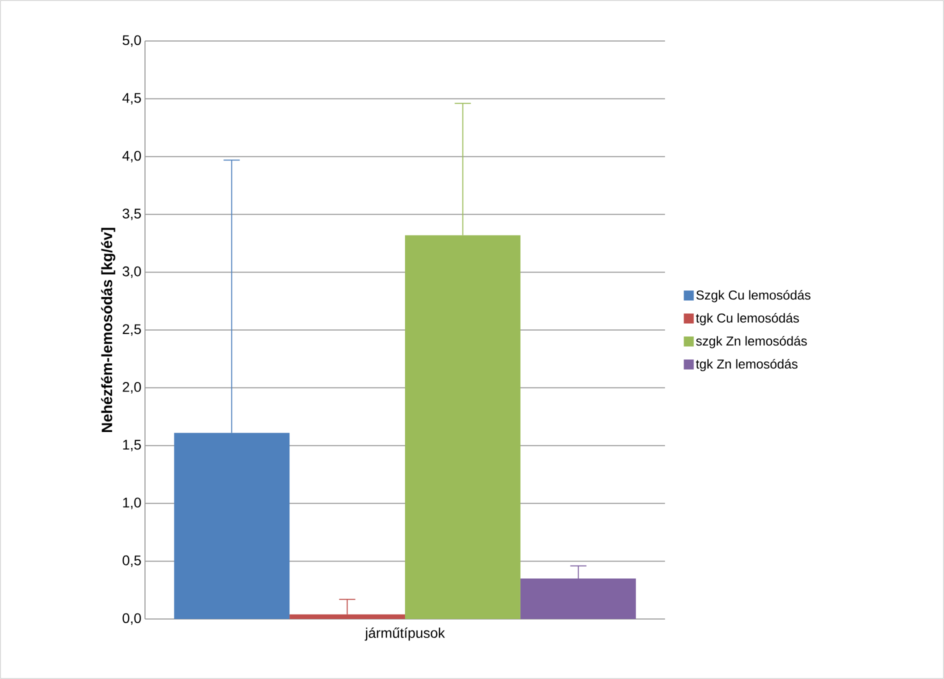  What do you see at coordinates (131, 619) in the screenshot?
I see `y-tick-label: 0,0` at bounding box center [131, 619].